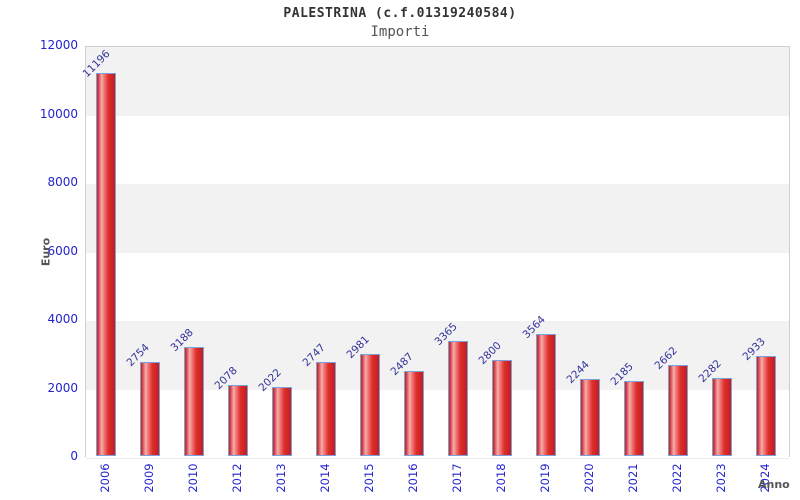 This screenshot has height=500, width=800. I want to click on x-tick-label: 2006, so click(105, 478).